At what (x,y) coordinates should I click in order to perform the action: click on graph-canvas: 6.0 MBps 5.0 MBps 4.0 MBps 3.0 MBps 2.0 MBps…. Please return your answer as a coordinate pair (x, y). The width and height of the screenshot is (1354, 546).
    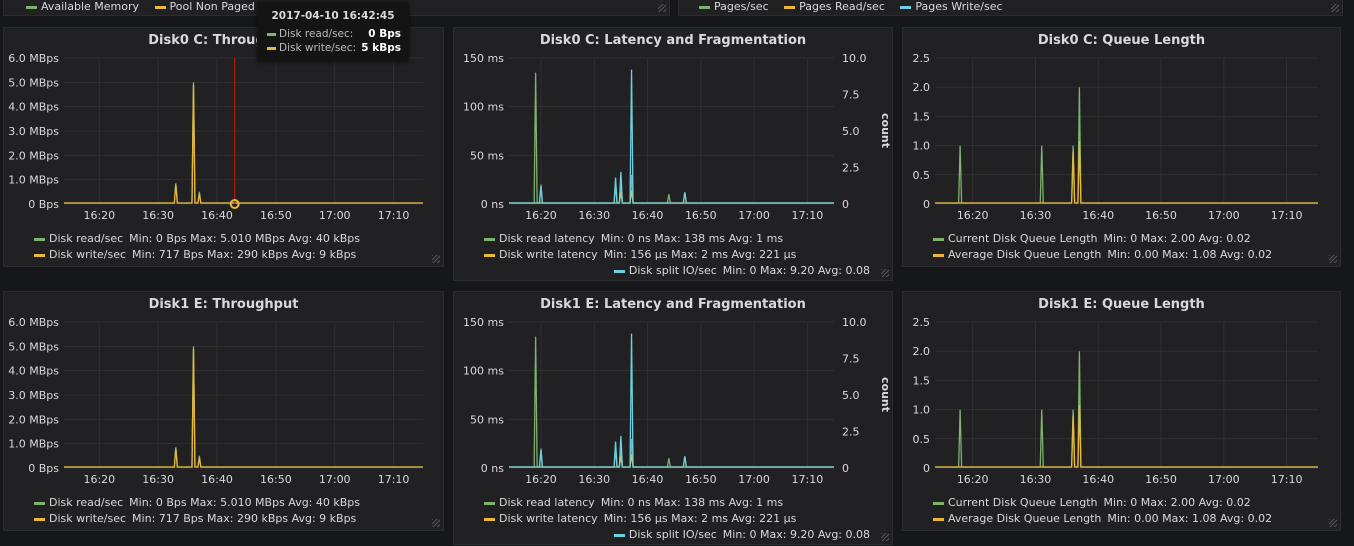
    Looking at the image, I should click on (224, 412).